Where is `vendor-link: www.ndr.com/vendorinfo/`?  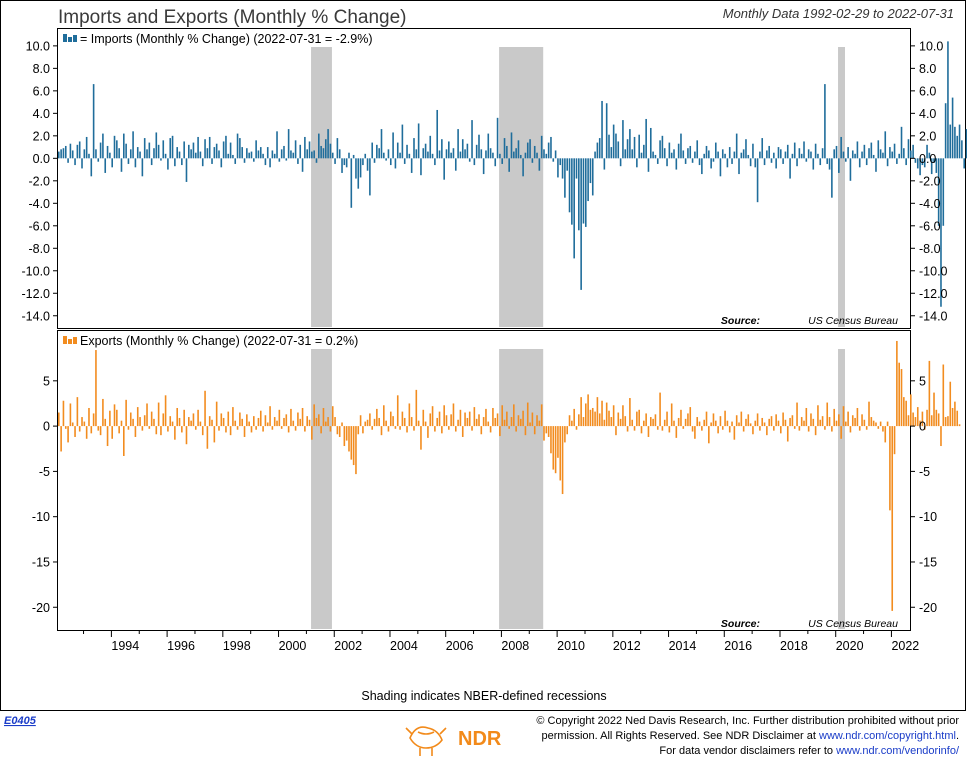
vendor-link: www.ndr.com/vendorinfo/ is located at coordinates (897, 751).